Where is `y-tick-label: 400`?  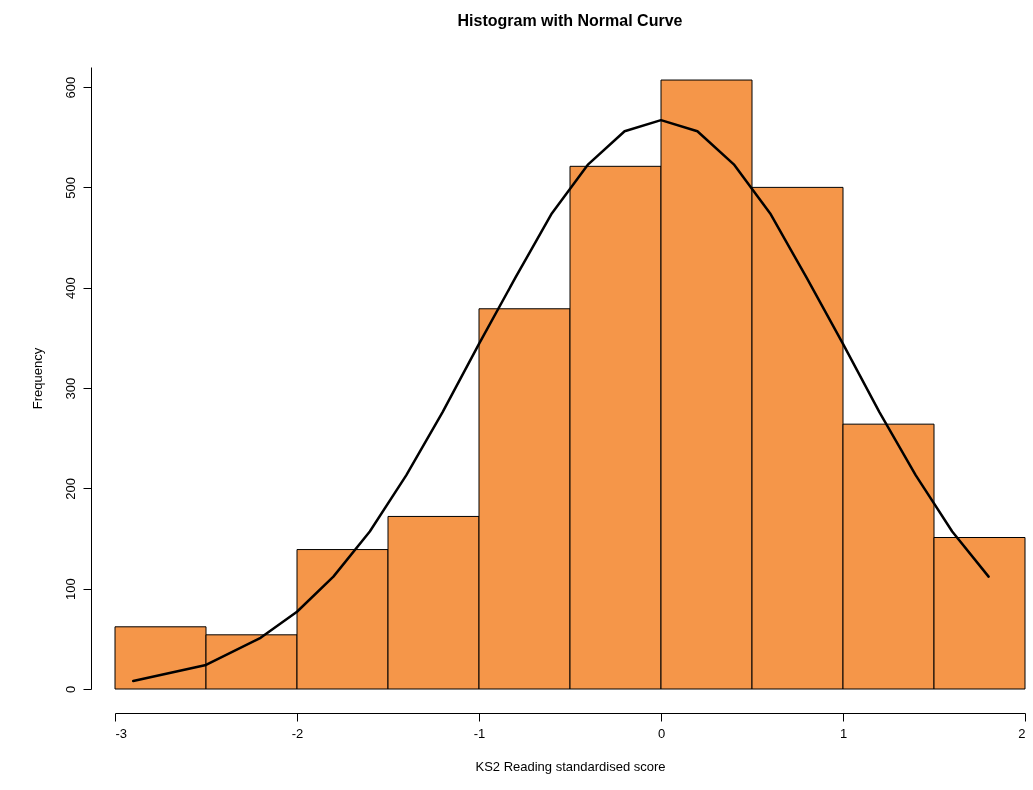
y-tick-label: 400 is located at coordinates (70, 288).